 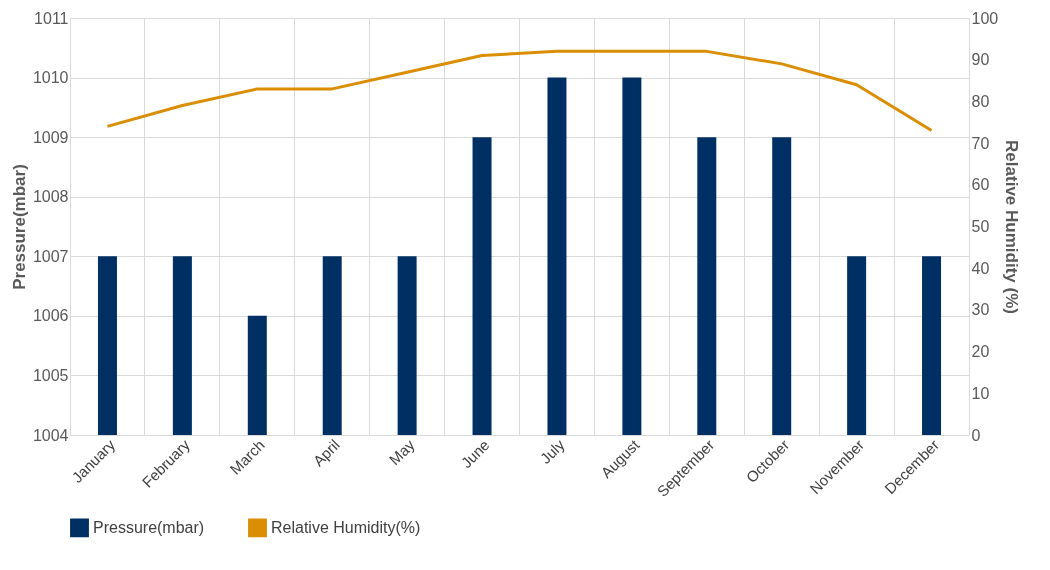 What do you see at coordinates (50, 256) in the screenshot?
I see `y-tick-label: 1007` at bounding box center [50, 256].